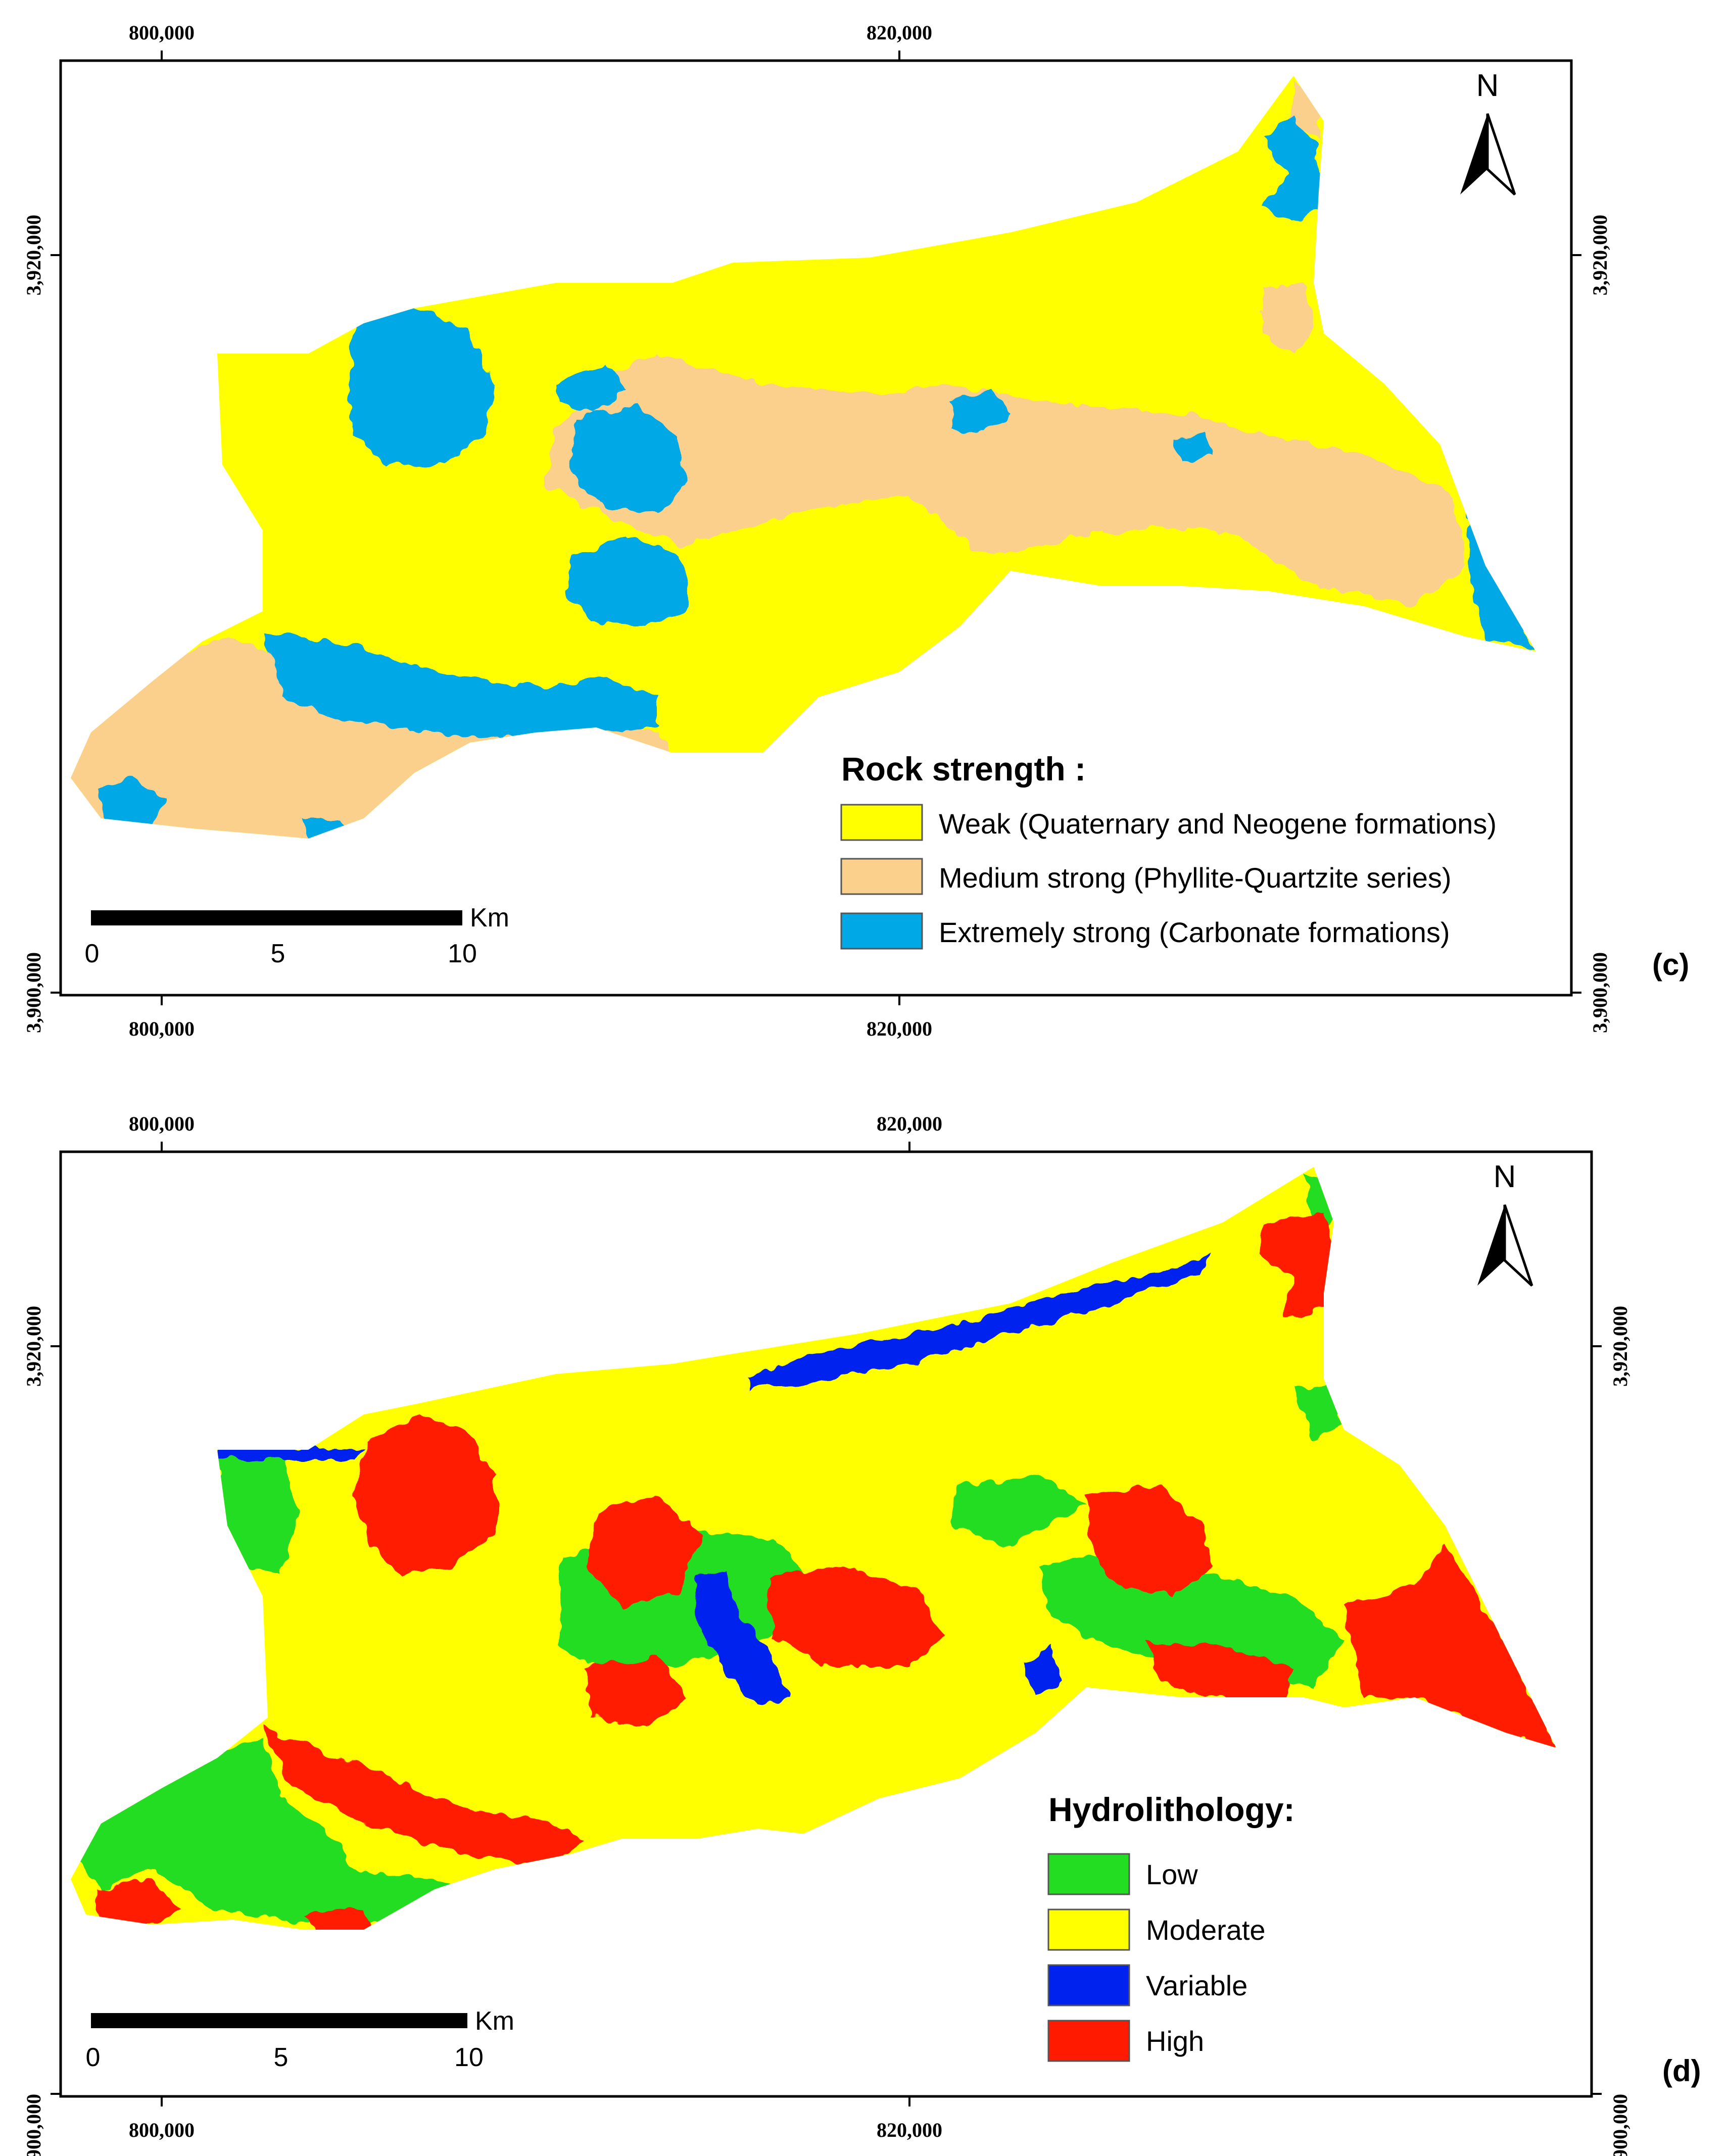  What do you see at coordinates (1670, 965) in the screenshot?
I see `panel-label: (c)` at bounding box center [1670, 965].